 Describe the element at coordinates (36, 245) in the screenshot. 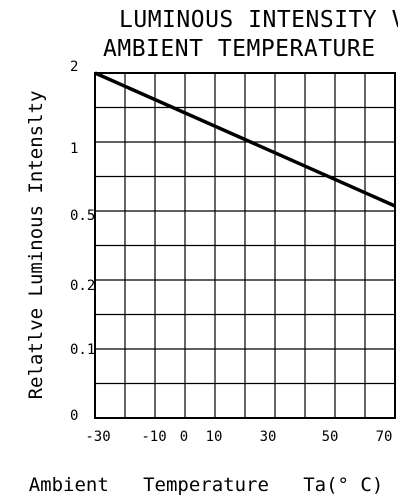

I see `y-axis-label: Relatlve Luminous Intenslty` at that location.